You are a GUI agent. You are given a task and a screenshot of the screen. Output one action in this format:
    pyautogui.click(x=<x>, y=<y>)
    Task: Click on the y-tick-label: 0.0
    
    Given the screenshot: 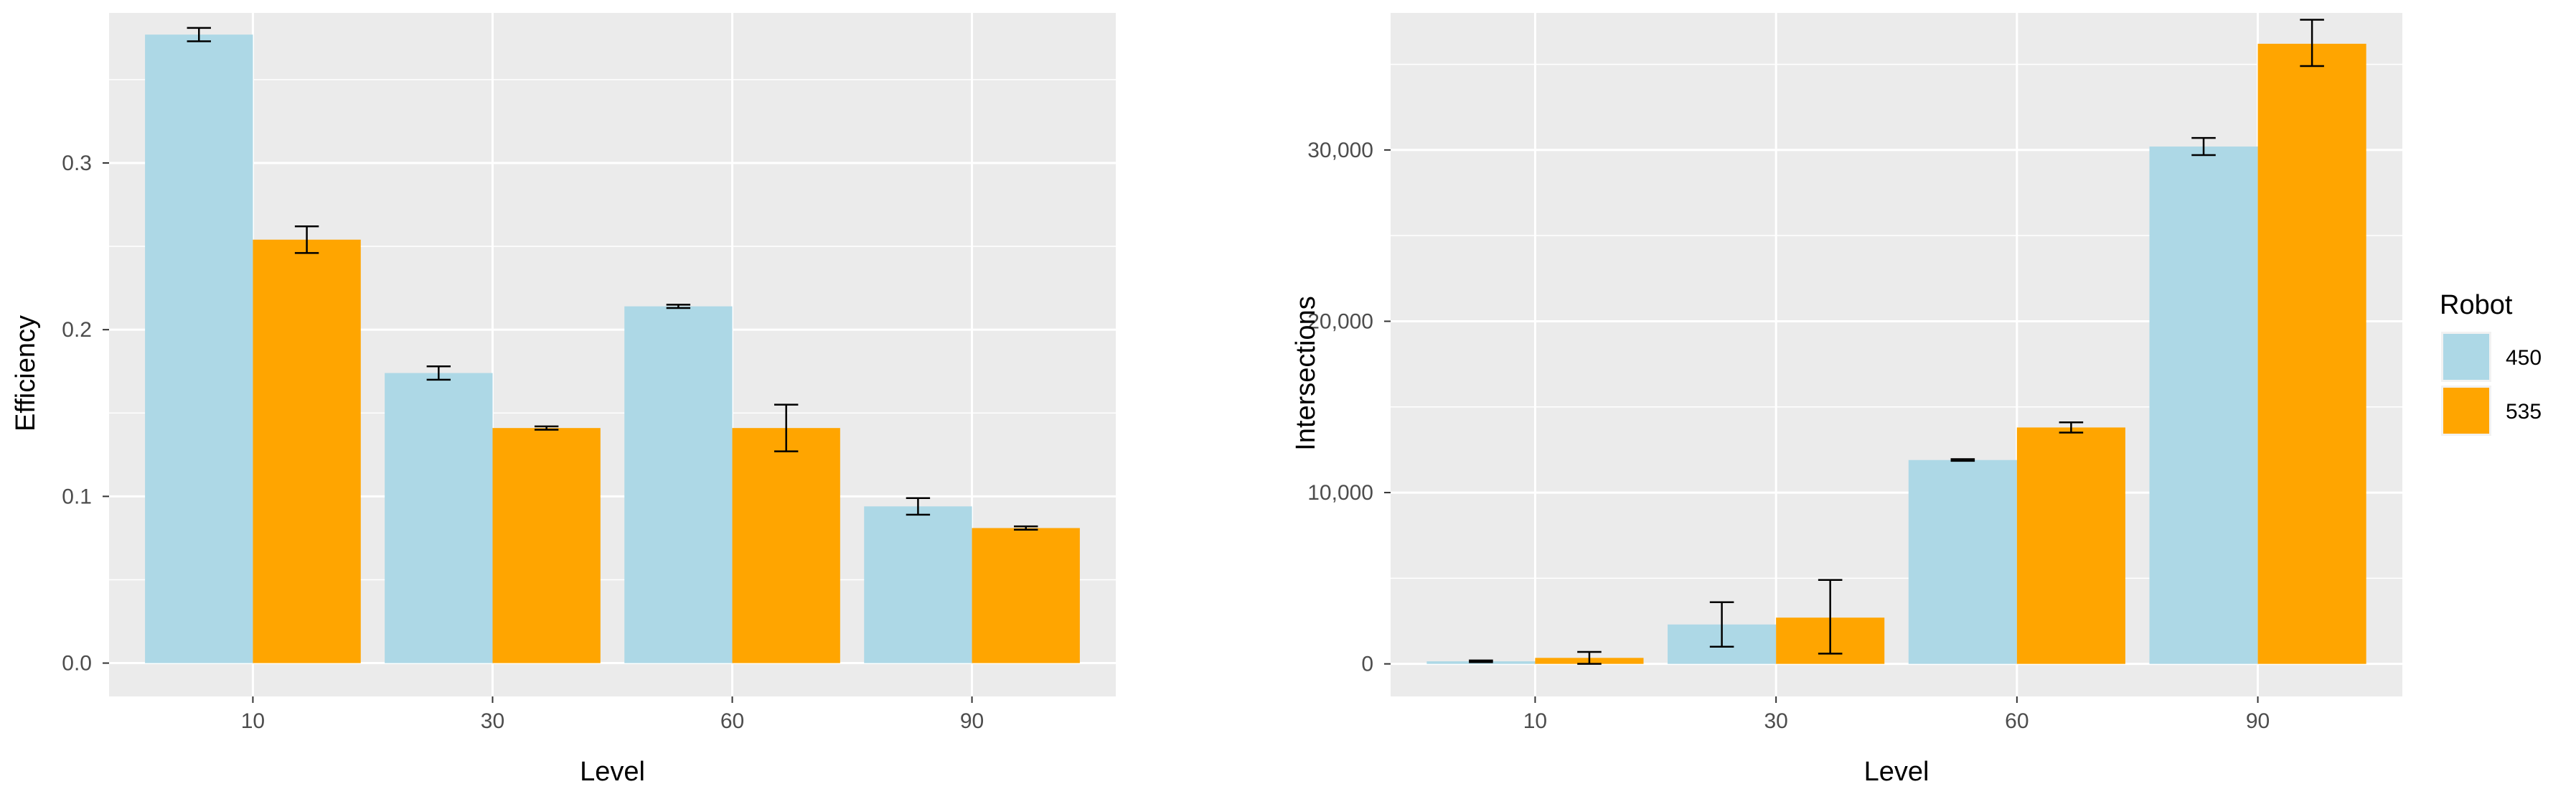 What is the action you would take?
    pyautogui.click(x=77, y=664)
    